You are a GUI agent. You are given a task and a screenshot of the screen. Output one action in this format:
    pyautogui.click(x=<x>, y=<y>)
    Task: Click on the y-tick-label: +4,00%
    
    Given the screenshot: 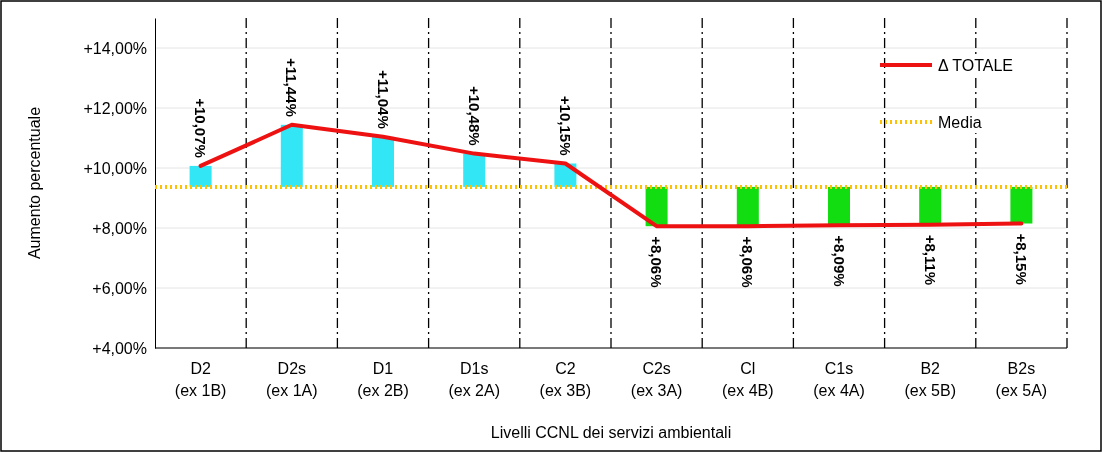 What is the action you would take?
    pyautogui.click(x=119, y=348)
    